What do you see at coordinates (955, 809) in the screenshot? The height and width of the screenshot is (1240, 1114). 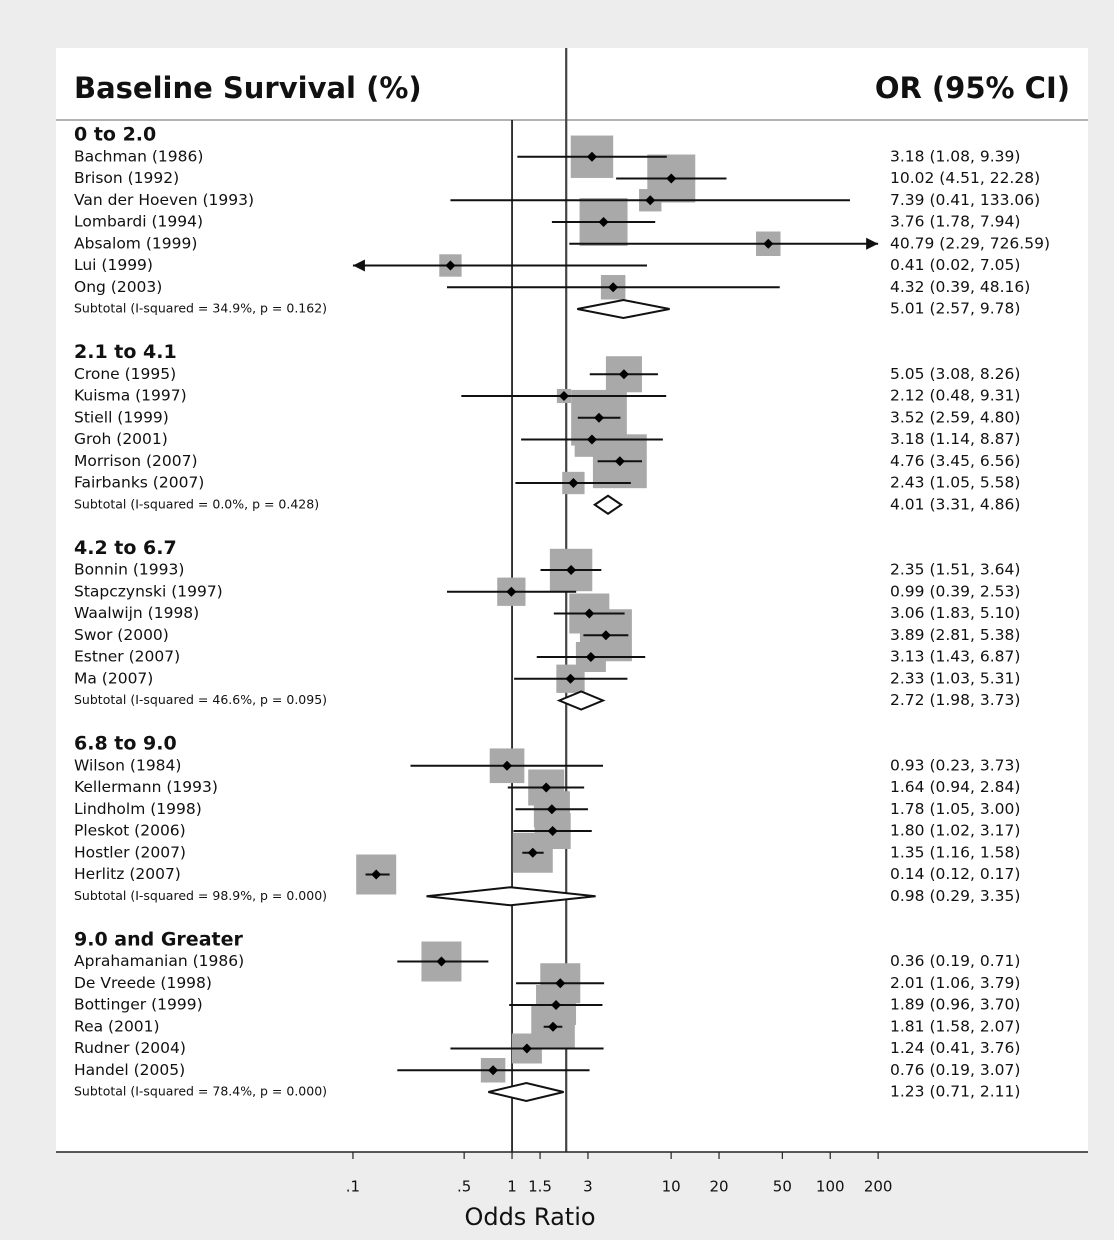 I see `ci-label: 1.78 (1.05, 3.00)` at bounding box center [955, 809].